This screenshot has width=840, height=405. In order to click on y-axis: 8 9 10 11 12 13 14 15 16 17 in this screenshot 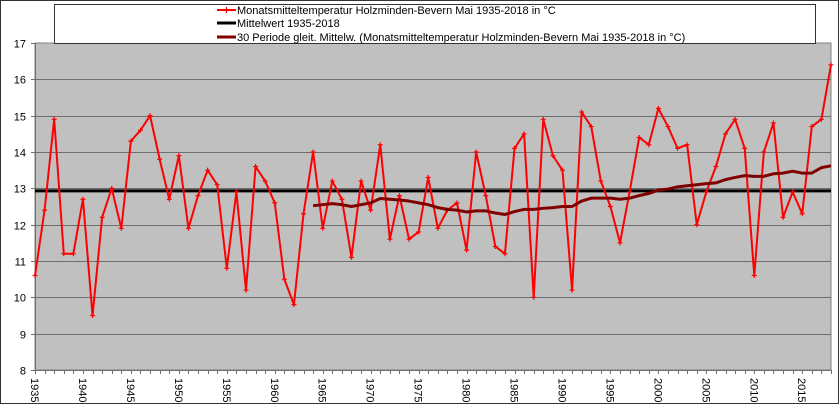, I will do `click(25, 208)`.